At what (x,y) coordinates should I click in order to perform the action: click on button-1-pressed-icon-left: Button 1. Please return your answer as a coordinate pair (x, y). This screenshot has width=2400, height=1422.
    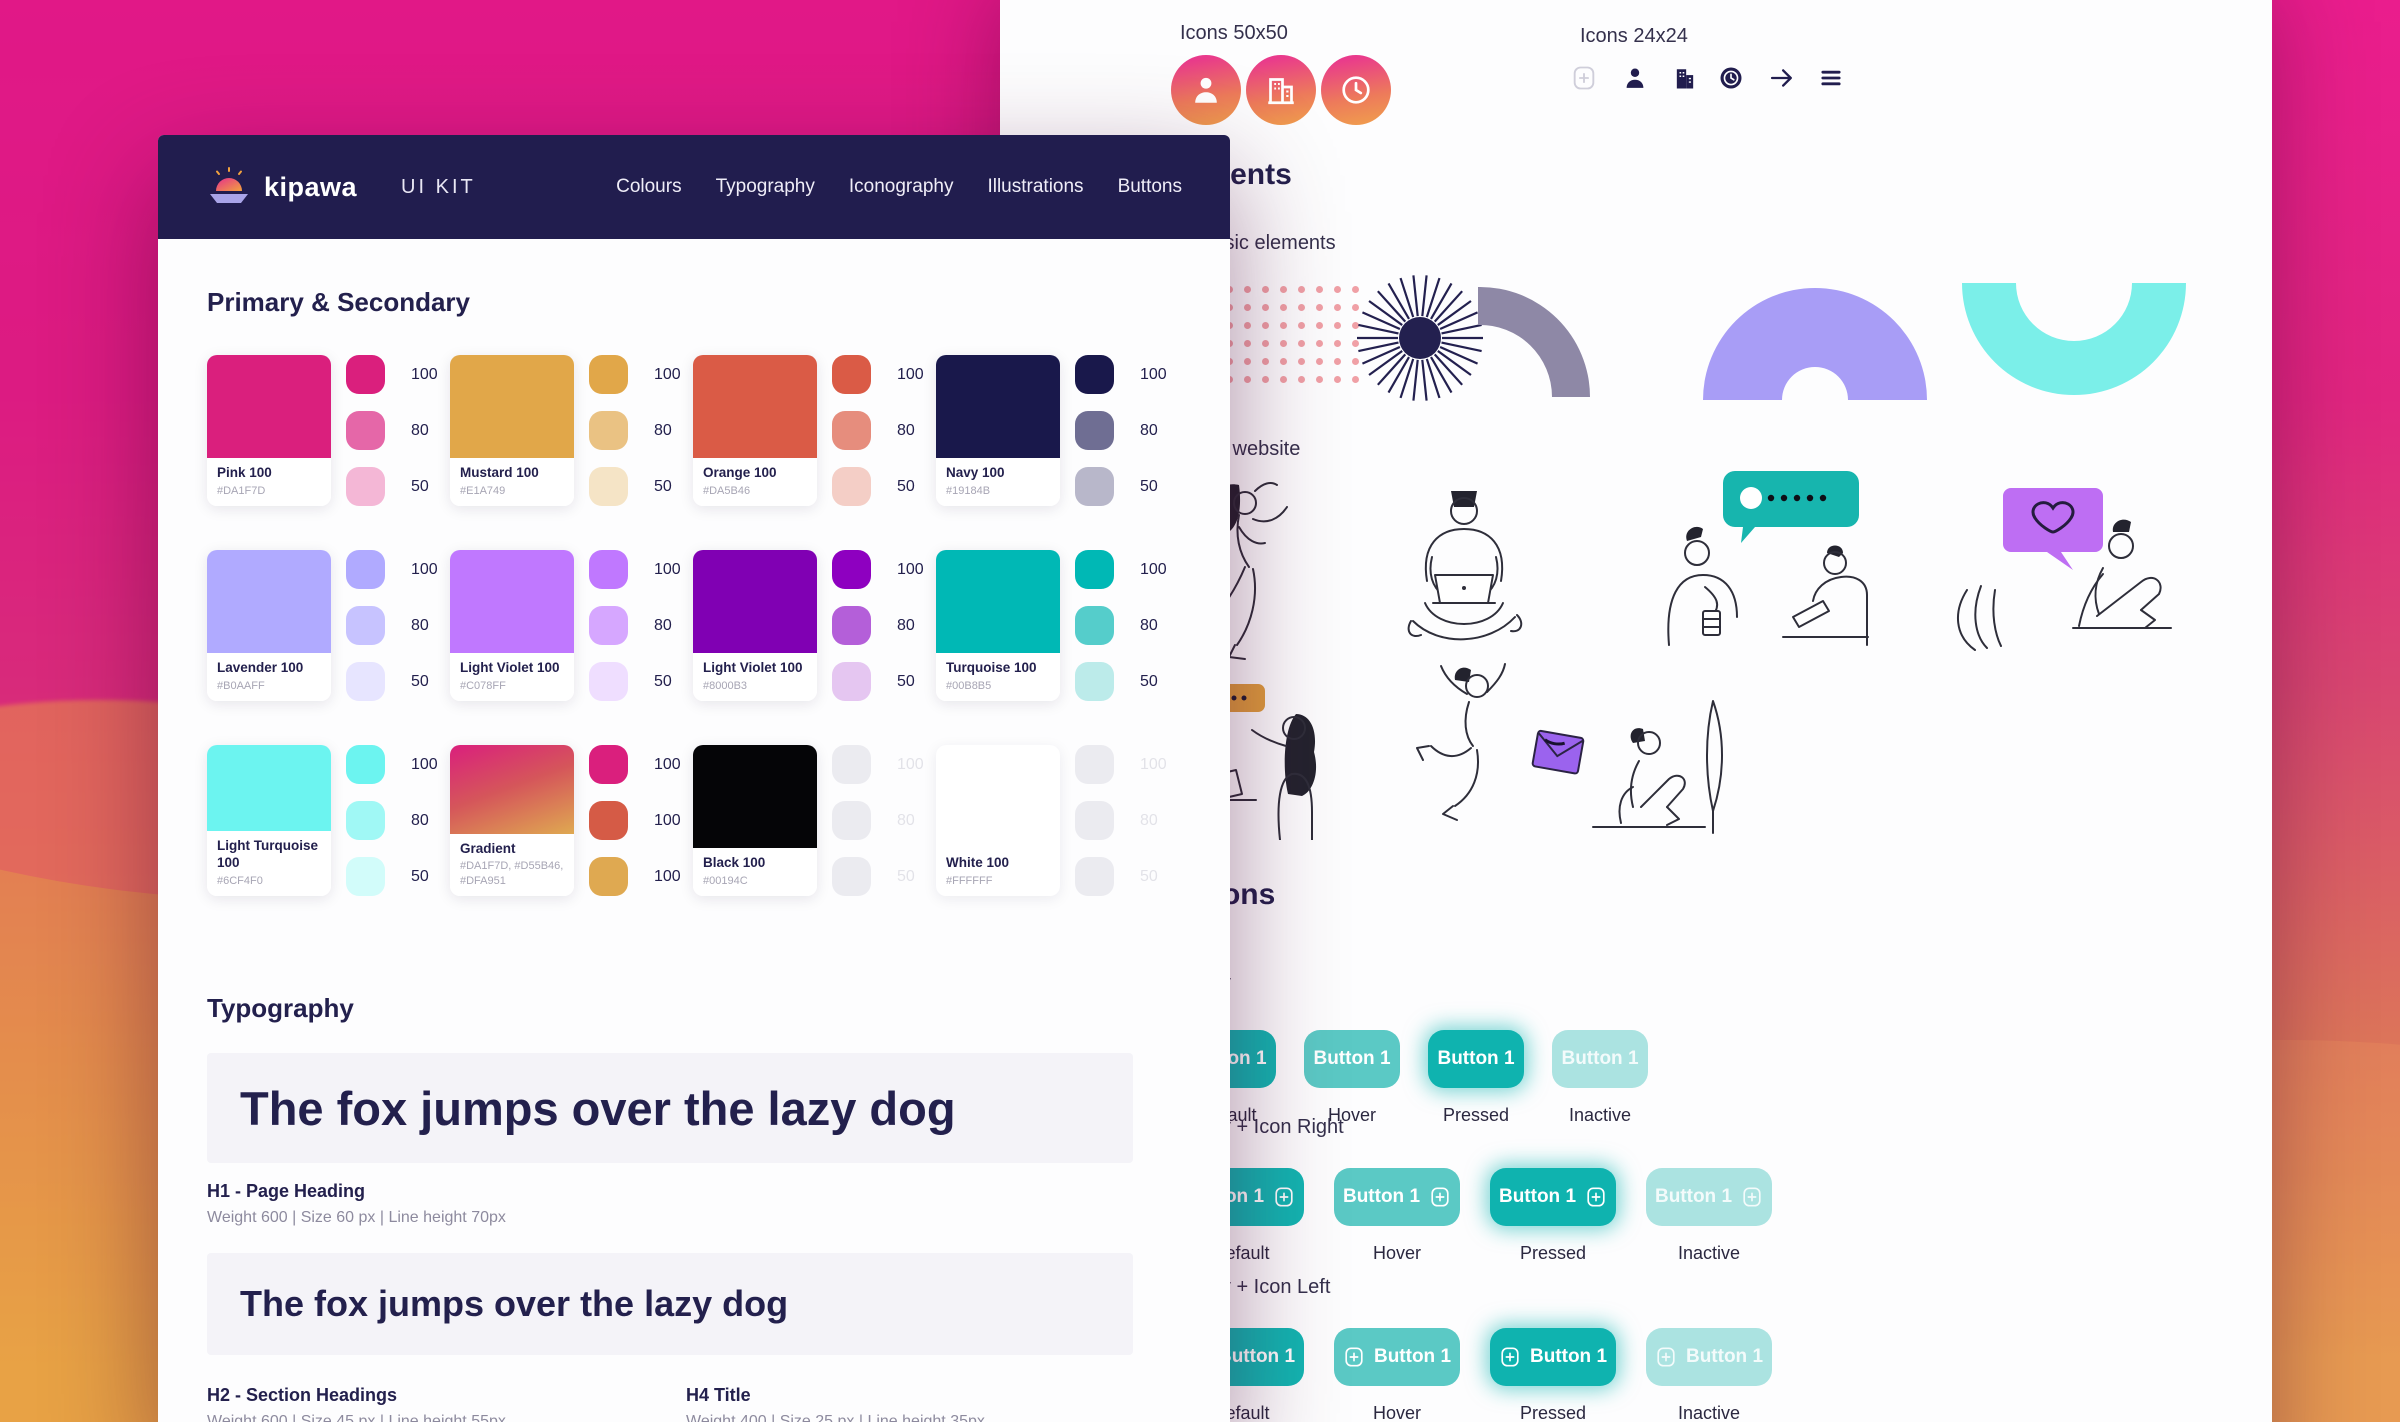
    Looking at the image, I should click on (1553, 1357).